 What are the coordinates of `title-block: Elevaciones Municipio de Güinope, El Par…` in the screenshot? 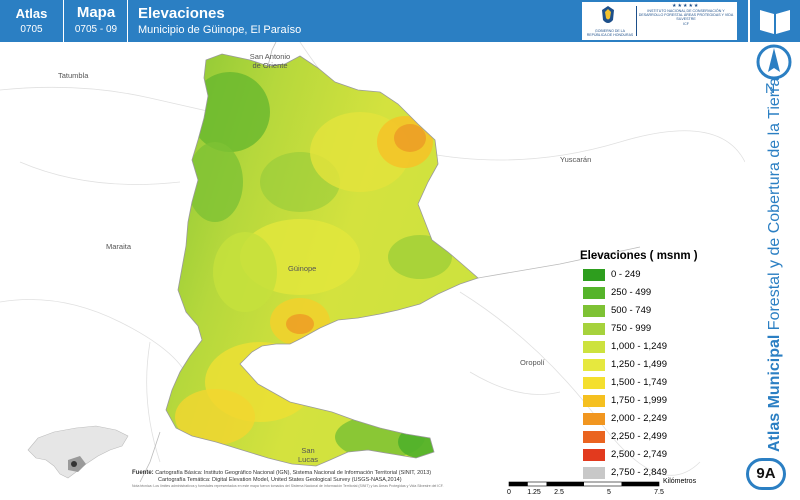 It's located at (353, 21).